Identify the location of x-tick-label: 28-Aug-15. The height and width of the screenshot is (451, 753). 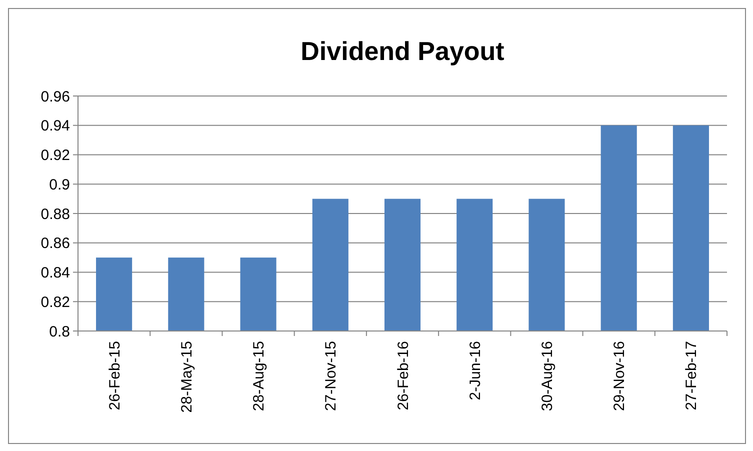
(259, 376).